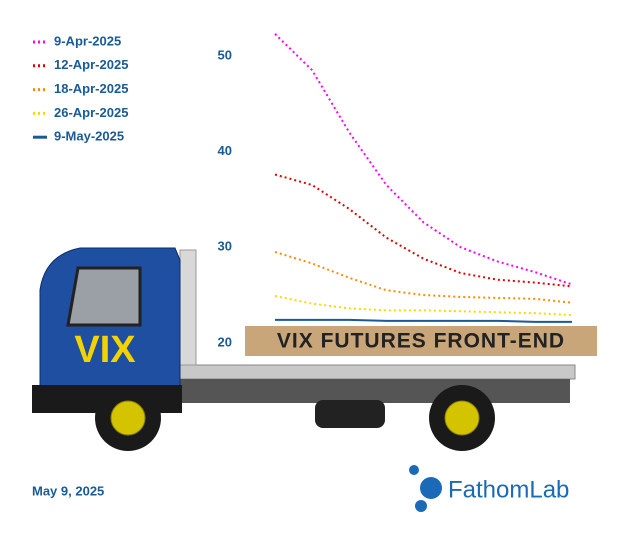  What do you see at coordinates (225, 150) in the screenshot?
I see `y-tick-label: 40` at bounding box center [225, 150].